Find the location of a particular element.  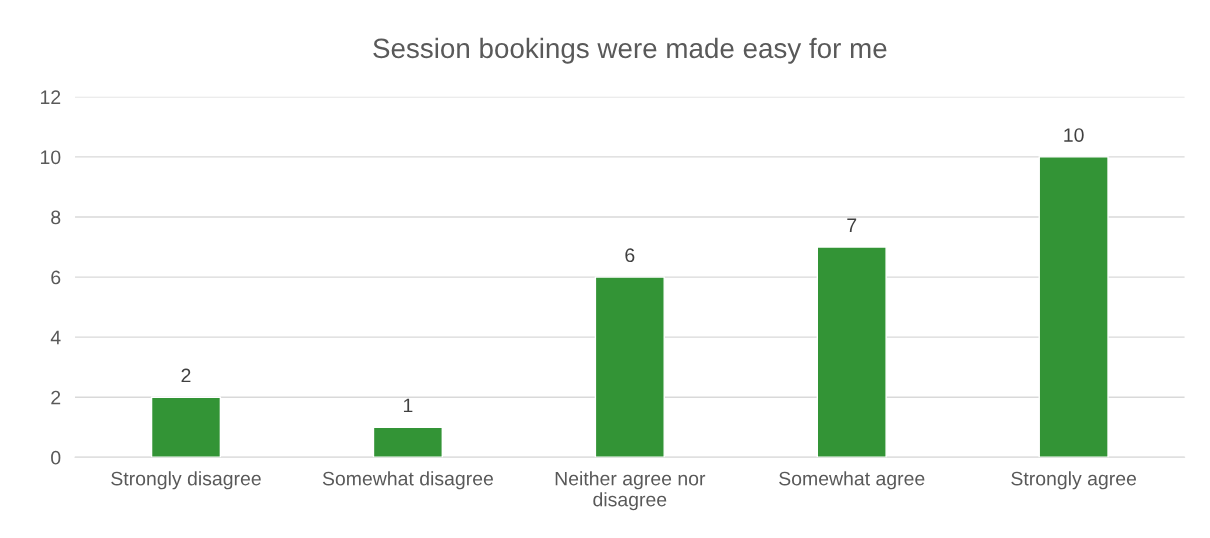

y-tick-label: 4 is located at coordinates (55, 337).